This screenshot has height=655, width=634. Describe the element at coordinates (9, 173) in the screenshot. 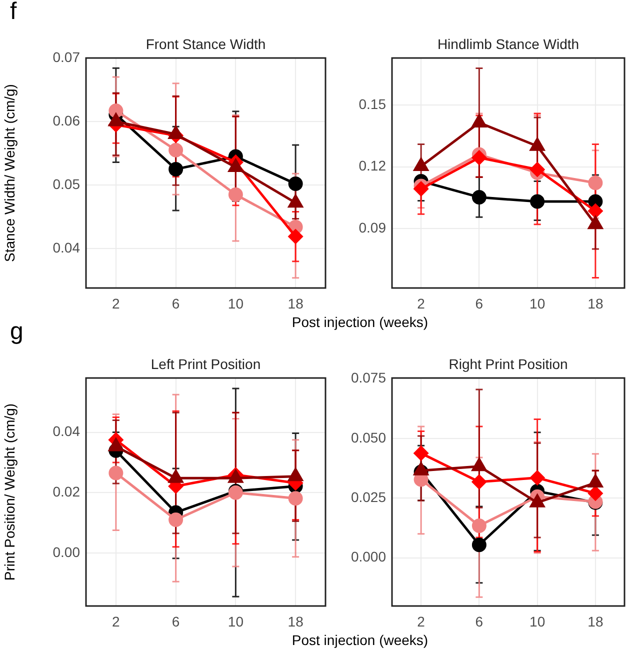

I see `y-axis-title: Stance Width/ Weight (cm/g)` at that location.